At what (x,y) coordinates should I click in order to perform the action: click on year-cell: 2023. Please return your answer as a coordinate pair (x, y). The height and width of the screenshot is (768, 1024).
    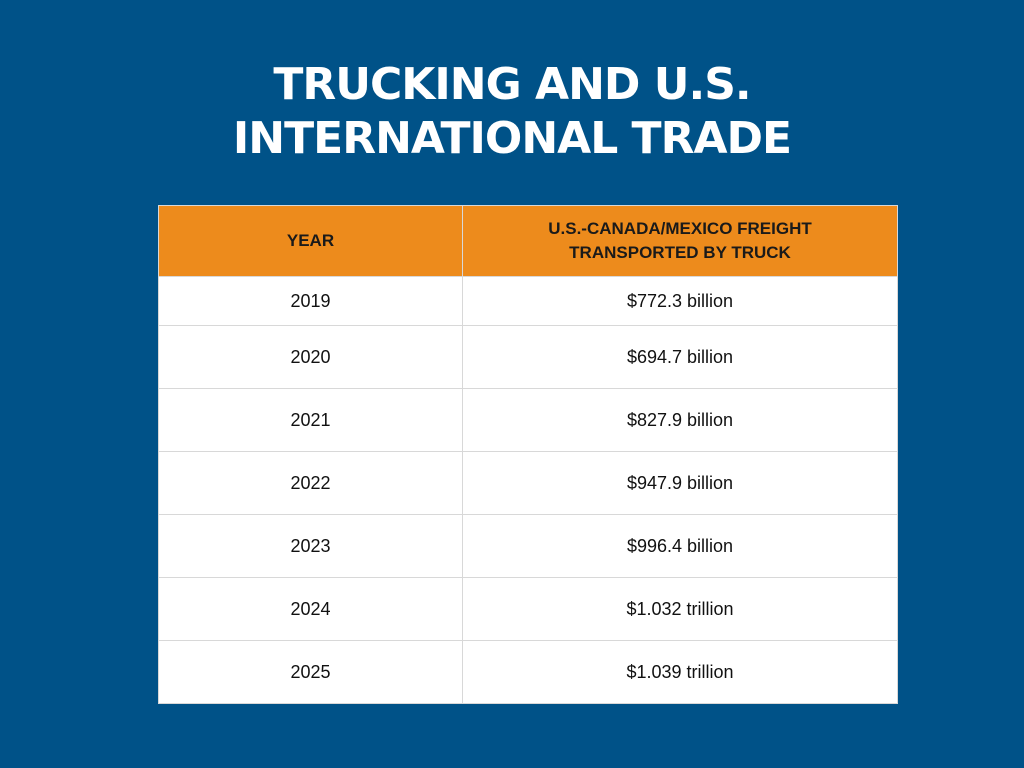
    Looking at the image, I should click on (310, 546).